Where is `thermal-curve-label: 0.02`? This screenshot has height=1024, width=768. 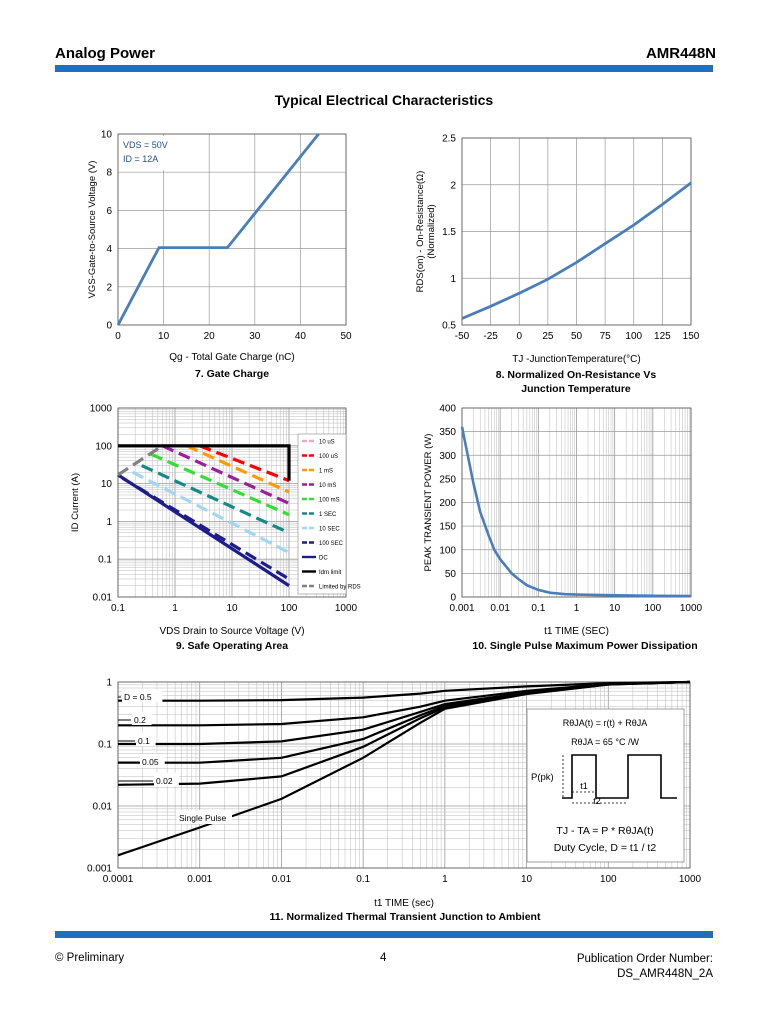
thermal-curve-label: 0.02 is located at coordinates (164, 781).